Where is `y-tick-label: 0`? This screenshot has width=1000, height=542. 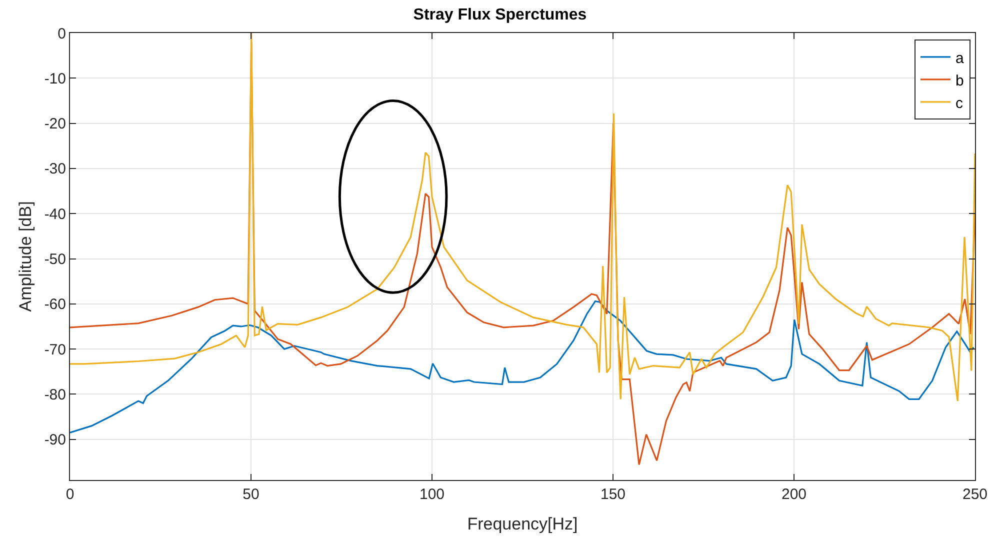
y-tick-label: 0 is located at coordinates (62, 33).